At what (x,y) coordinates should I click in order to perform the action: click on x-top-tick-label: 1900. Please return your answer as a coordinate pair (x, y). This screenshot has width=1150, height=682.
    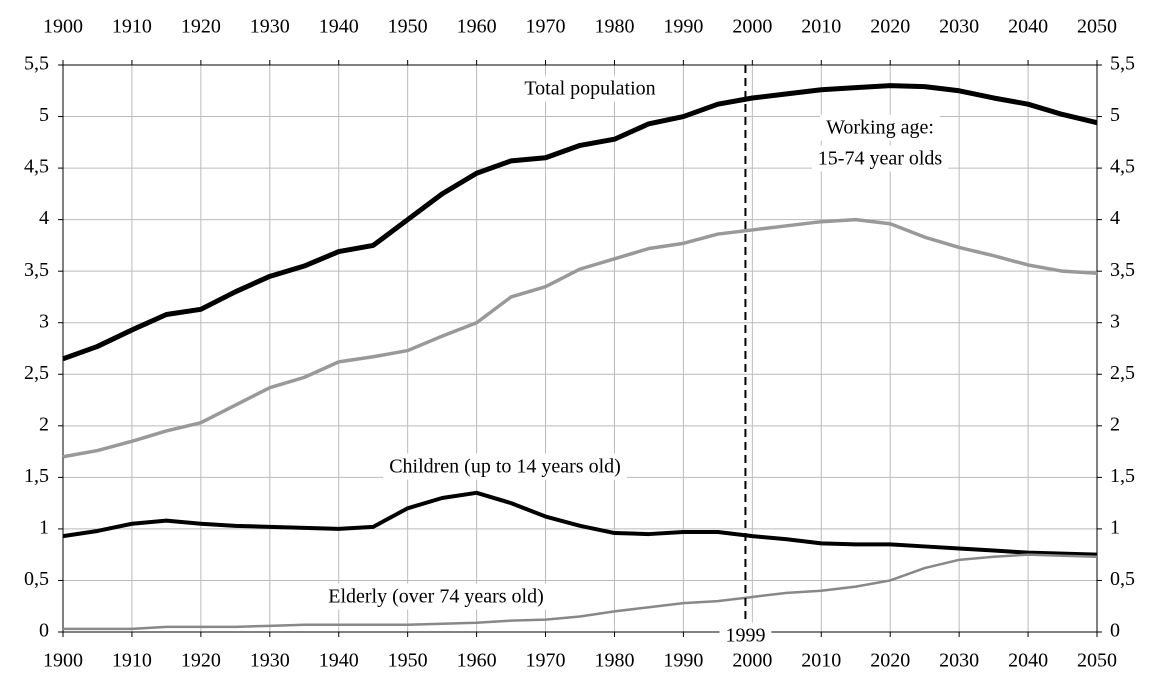
    Looking at the image, I should click on (63, 27).